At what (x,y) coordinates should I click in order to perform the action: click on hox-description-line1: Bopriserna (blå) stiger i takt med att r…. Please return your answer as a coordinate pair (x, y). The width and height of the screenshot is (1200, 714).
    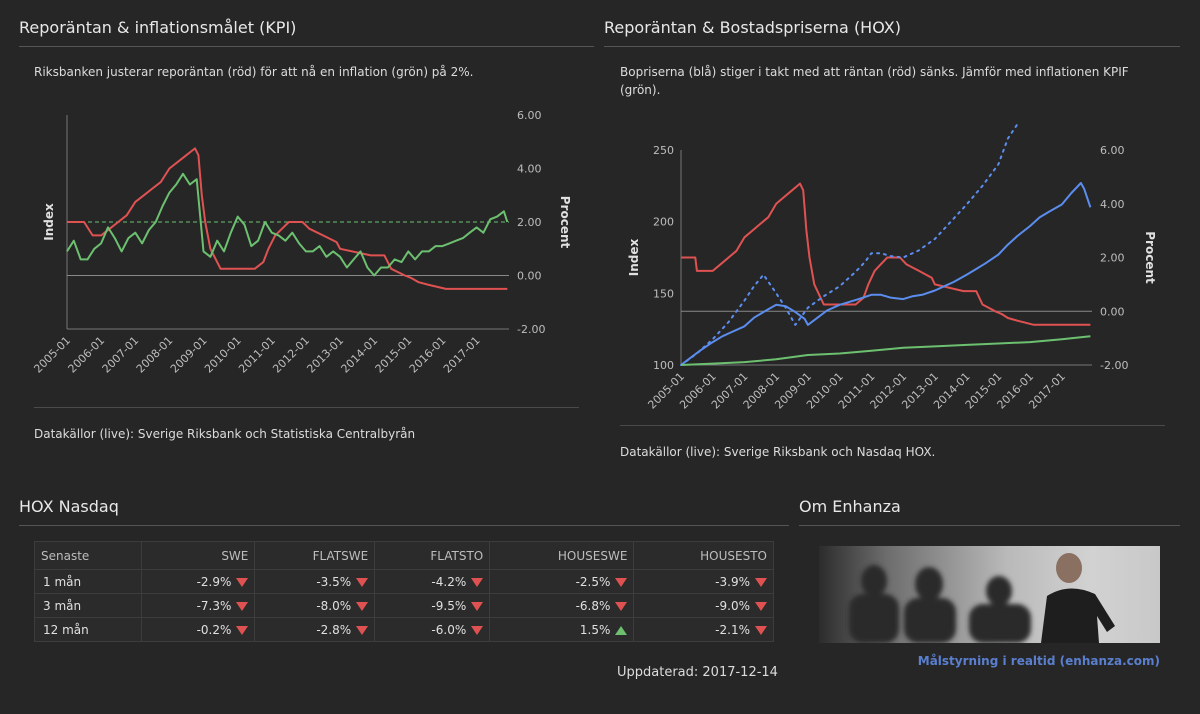
    Looking at the image, I should click on (874, 72).